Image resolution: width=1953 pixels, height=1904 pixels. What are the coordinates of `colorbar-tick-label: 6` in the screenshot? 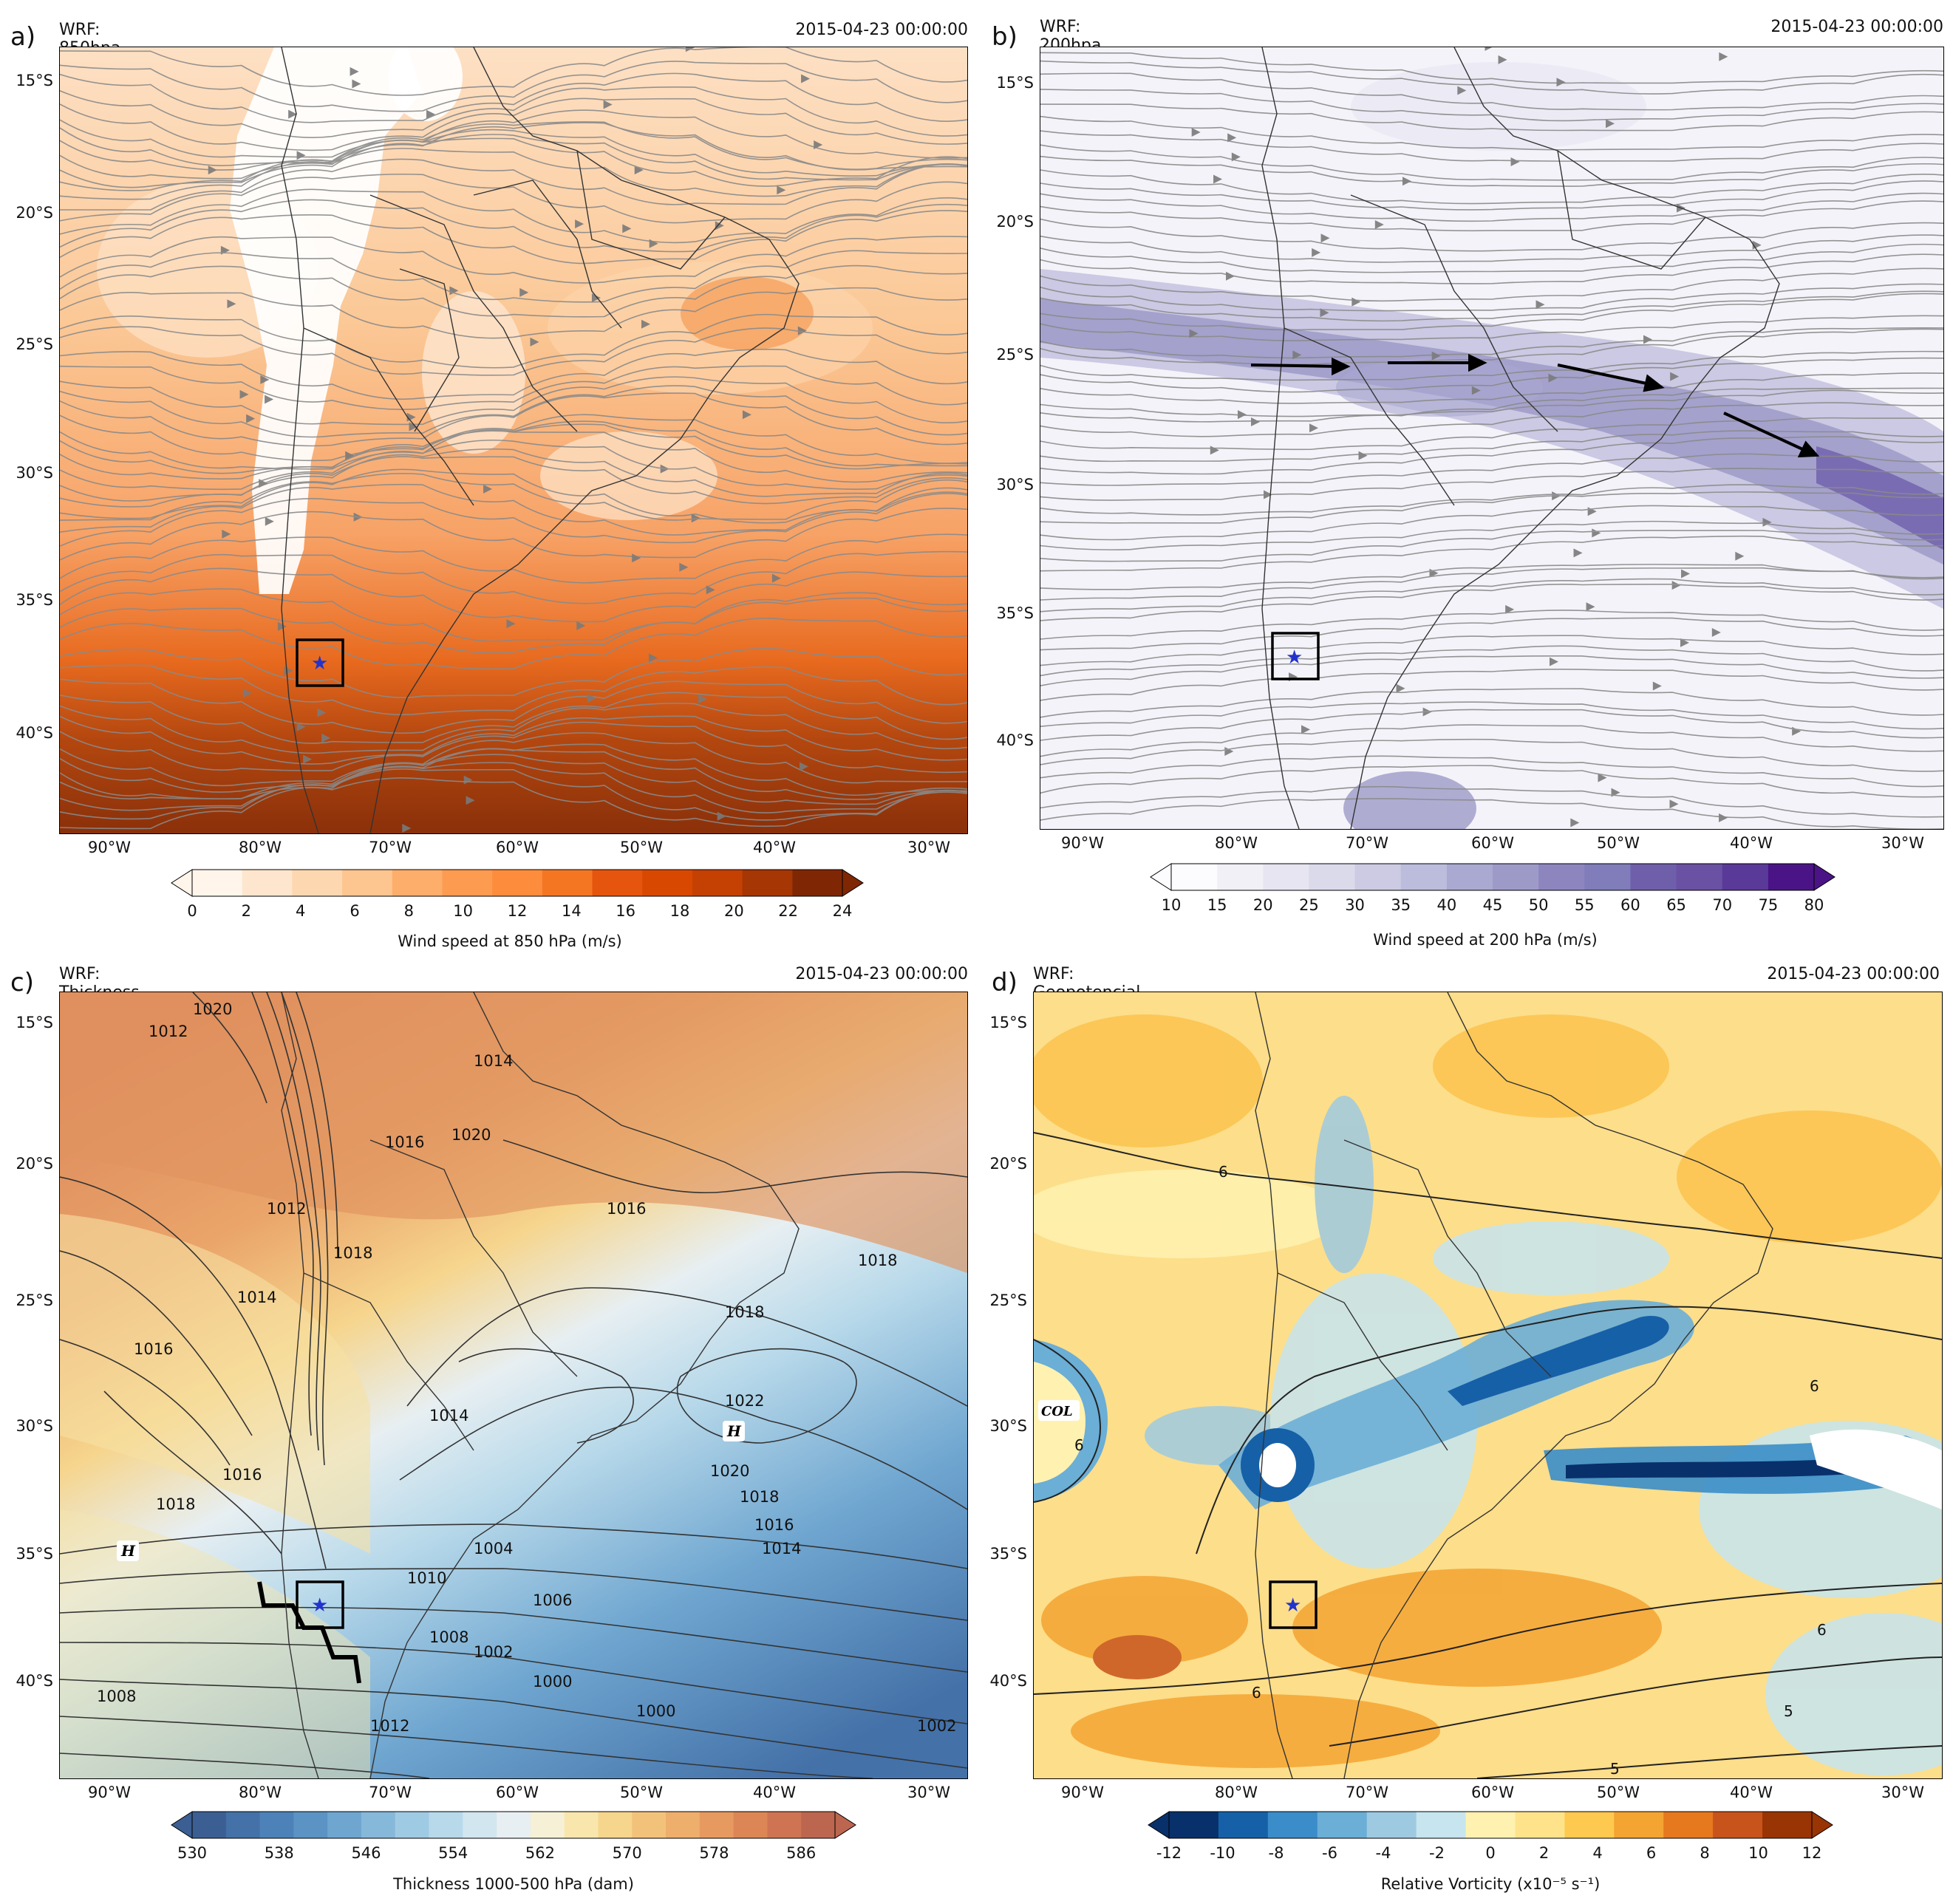 It's located at (355, 911).